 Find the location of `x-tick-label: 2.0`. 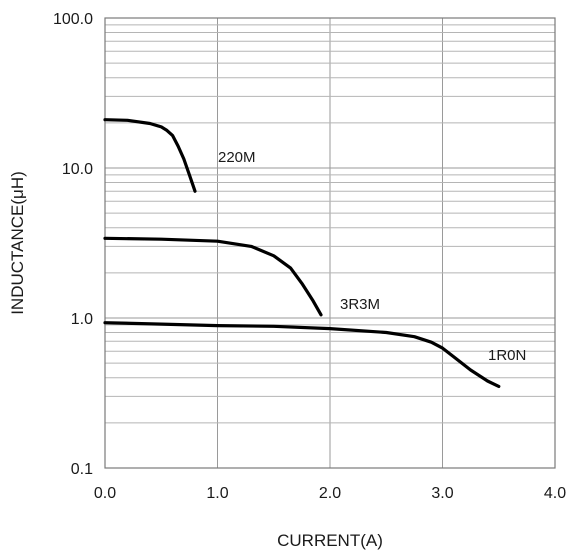

x-tick-label: 2.0 is located at coordinates (330, 493).